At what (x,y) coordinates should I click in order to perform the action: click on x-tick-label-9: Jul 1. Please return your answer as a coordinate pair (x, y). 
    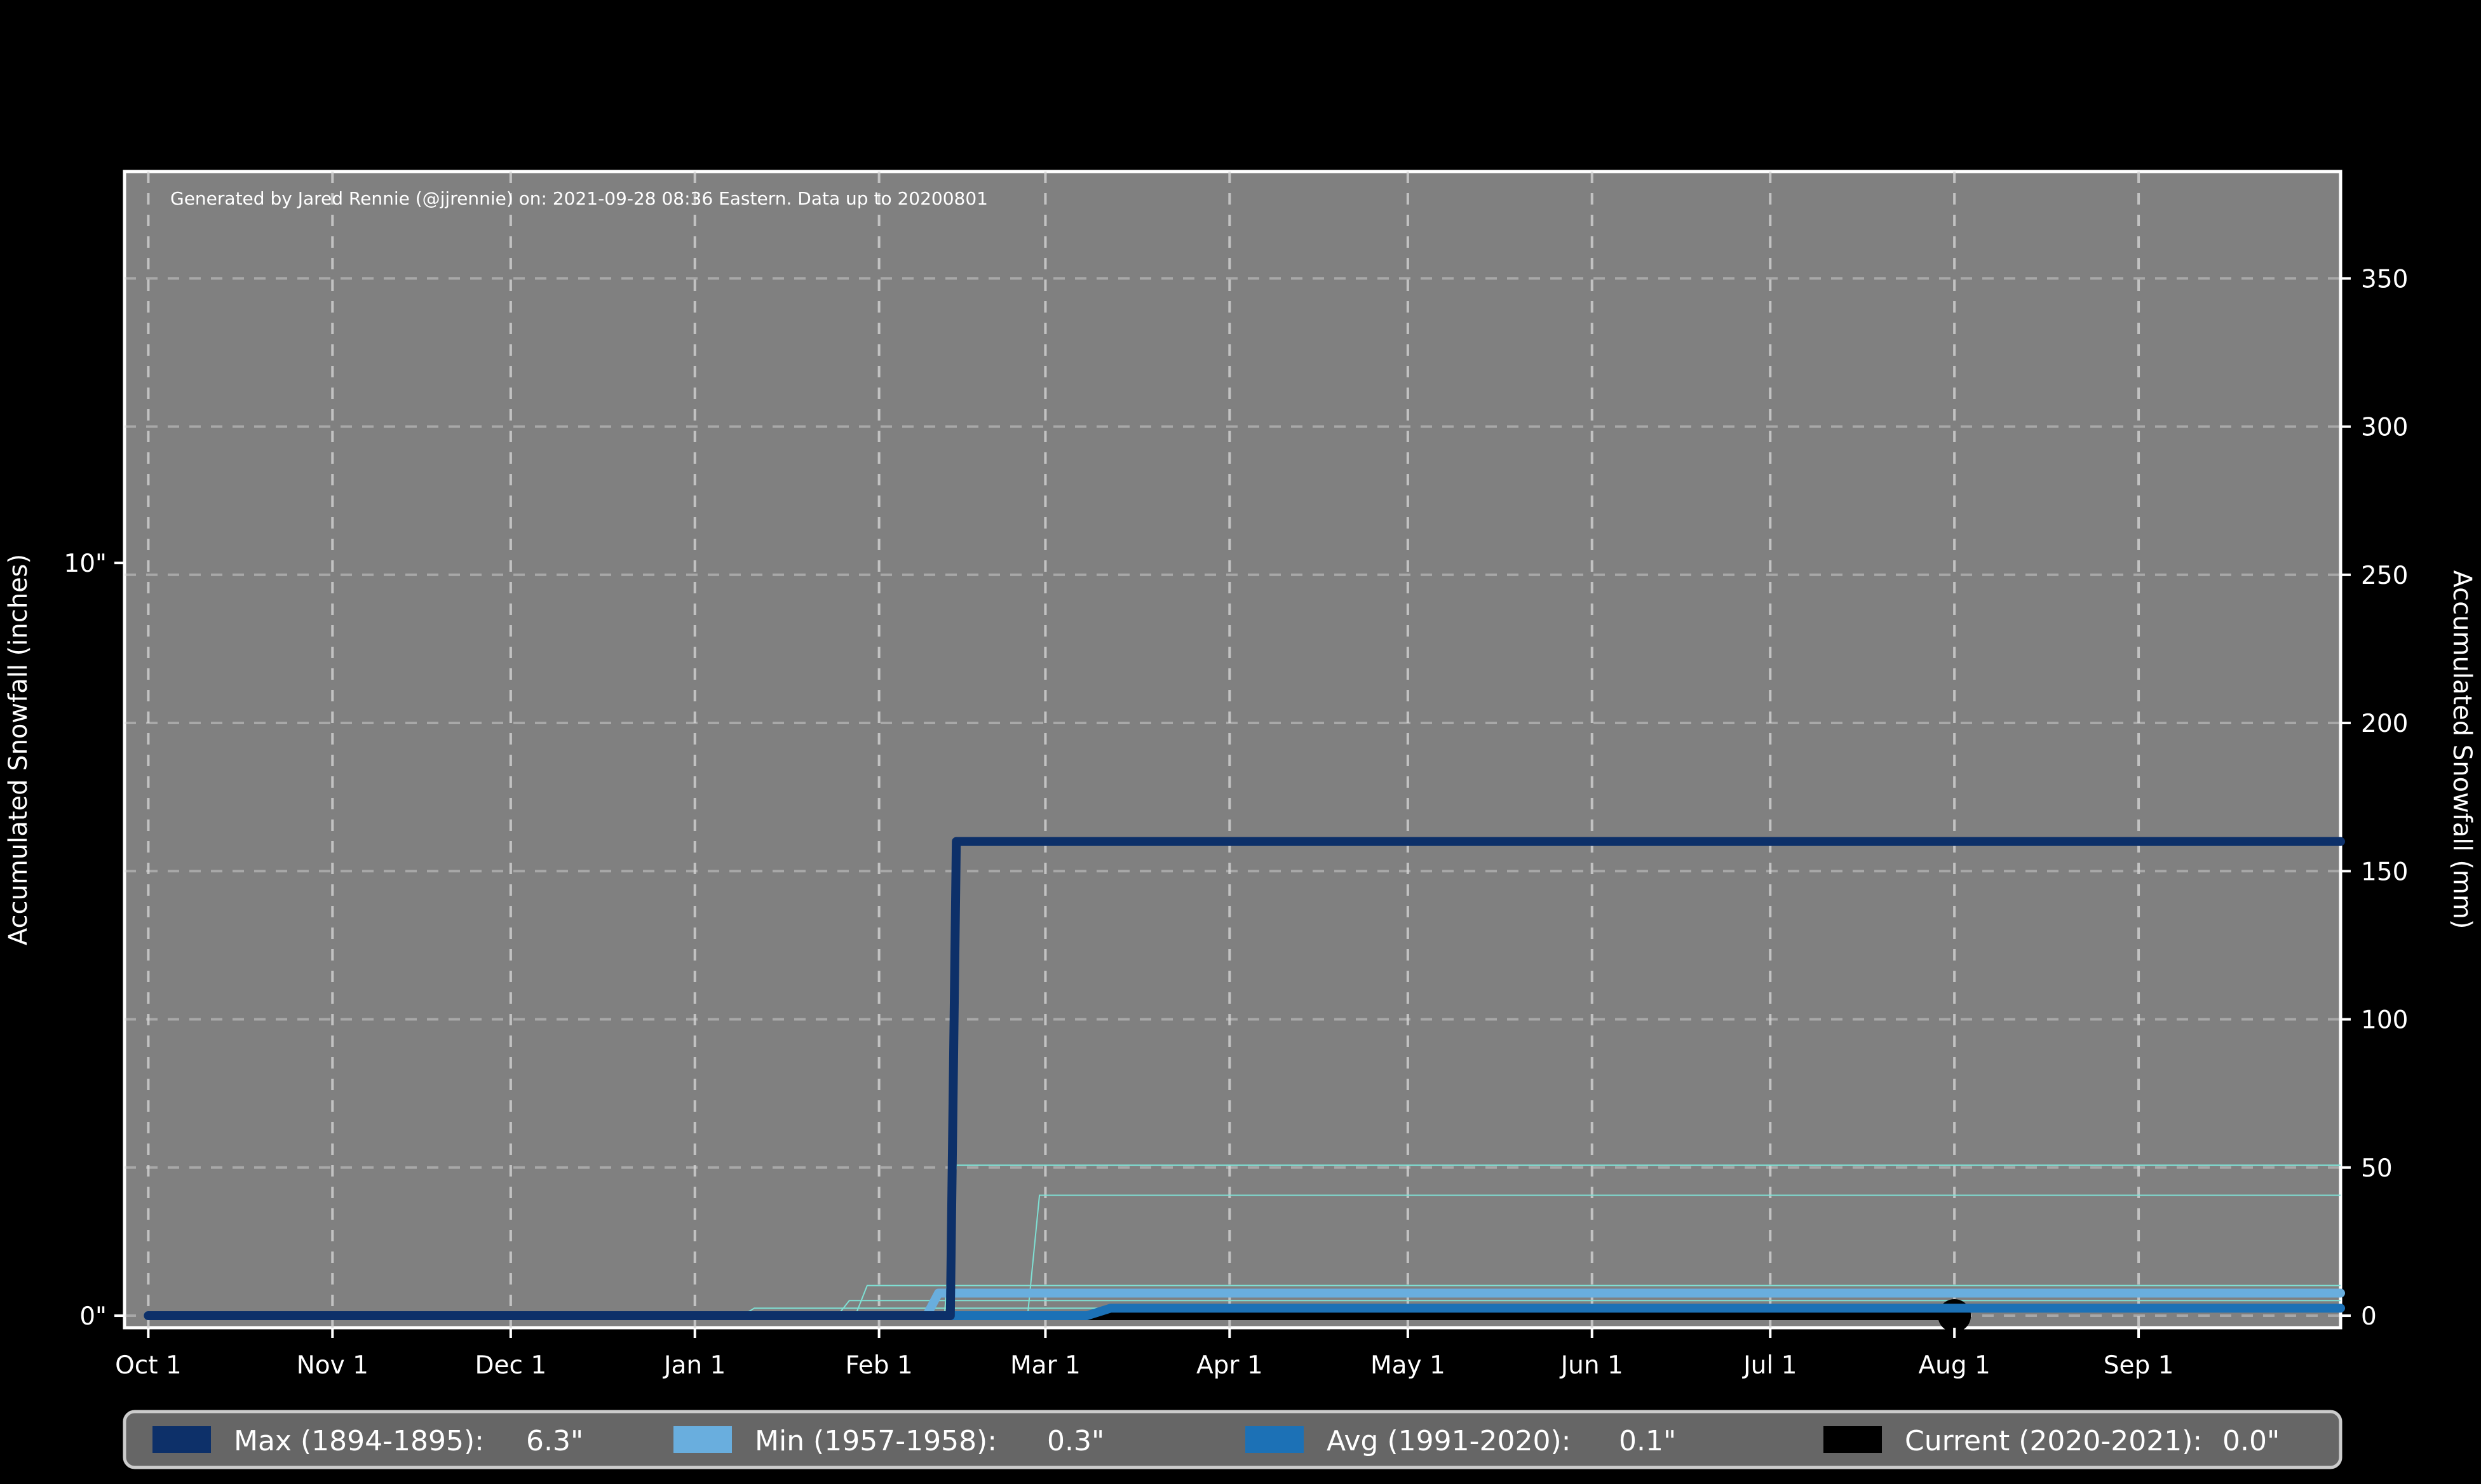
    Looking at the image, I should click on (1769, 1365).